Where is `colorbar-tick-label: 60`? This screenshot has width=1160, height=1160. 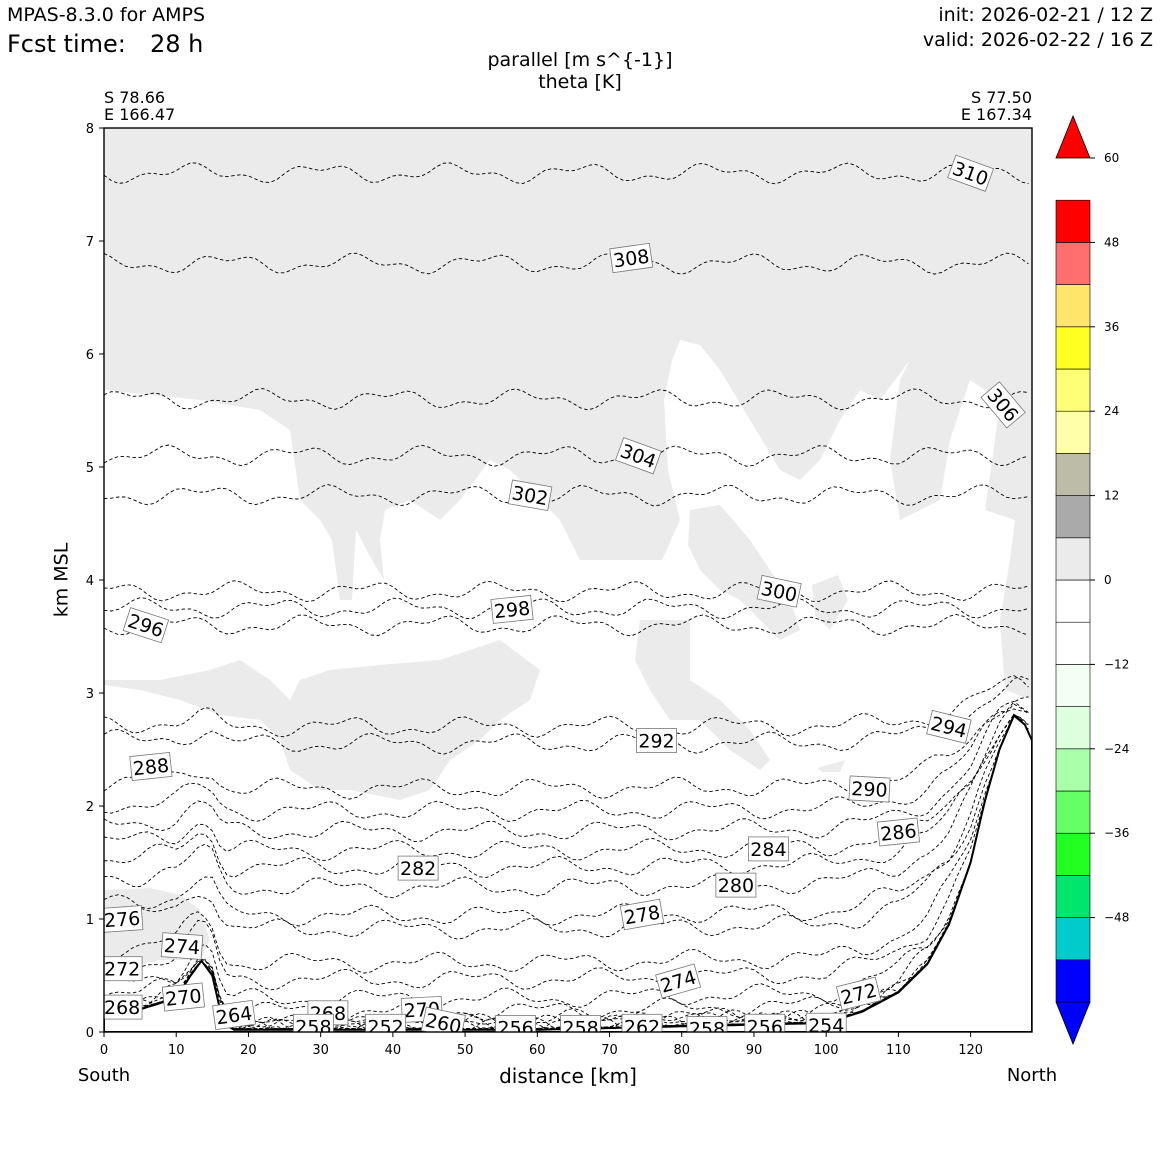
colorbar-tick-label: 60 is located at coordinates (1111, 158).